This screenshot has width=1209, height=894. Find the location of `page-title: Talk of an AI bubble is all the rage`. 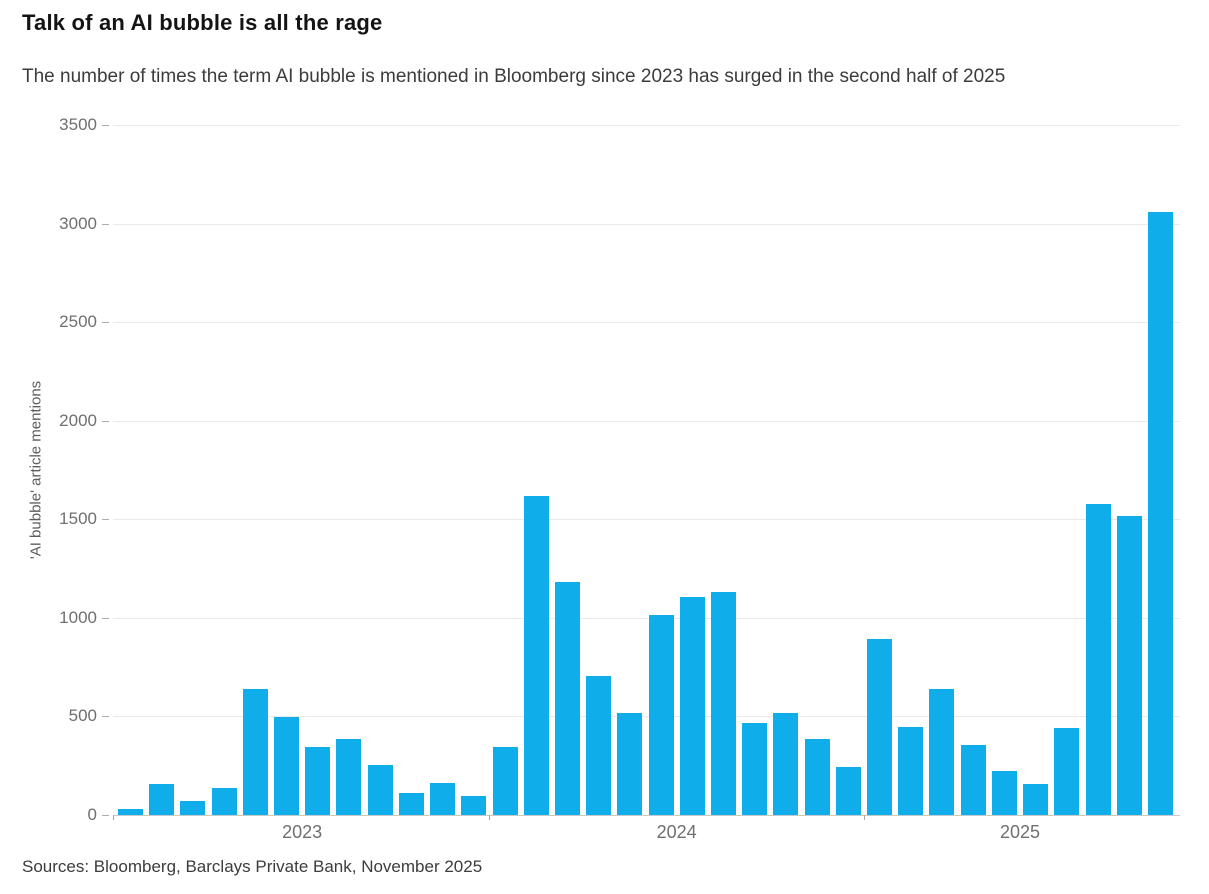

page-title: Talk of an AI bubble is all the rage is located at coordinates (202, 22).